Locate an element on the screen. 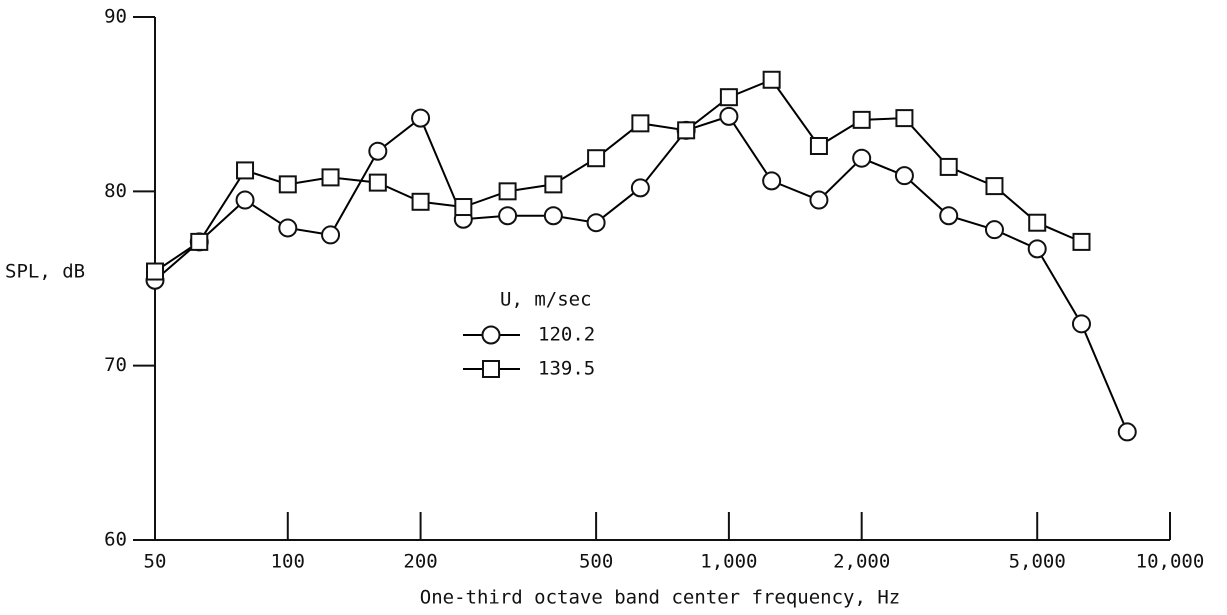  y-tick-label: 90 is located at coordinates (115, 17).